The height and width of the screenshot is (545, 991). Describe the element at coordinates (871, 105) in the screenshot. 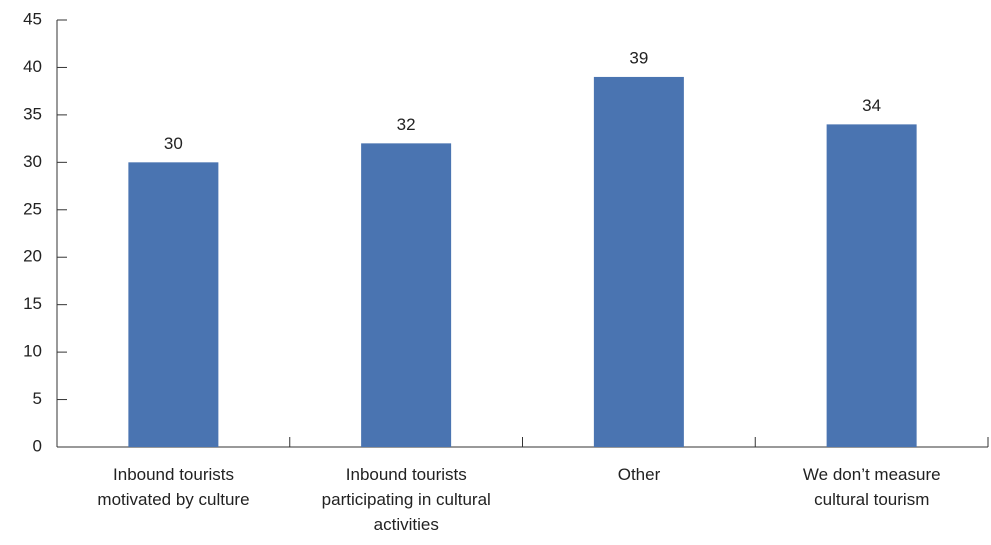

I see `data-label: 34` at that location.